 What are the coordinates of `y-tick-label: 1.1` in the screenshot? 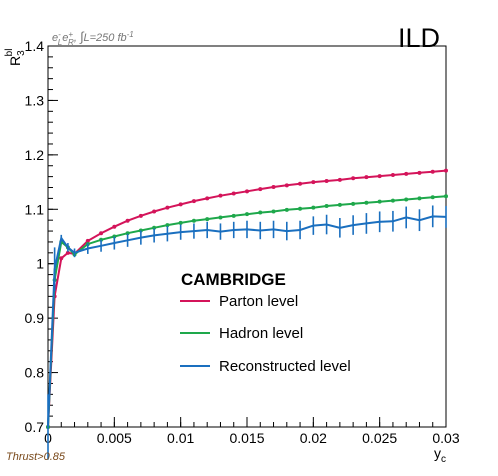 It's located at (35, 209).